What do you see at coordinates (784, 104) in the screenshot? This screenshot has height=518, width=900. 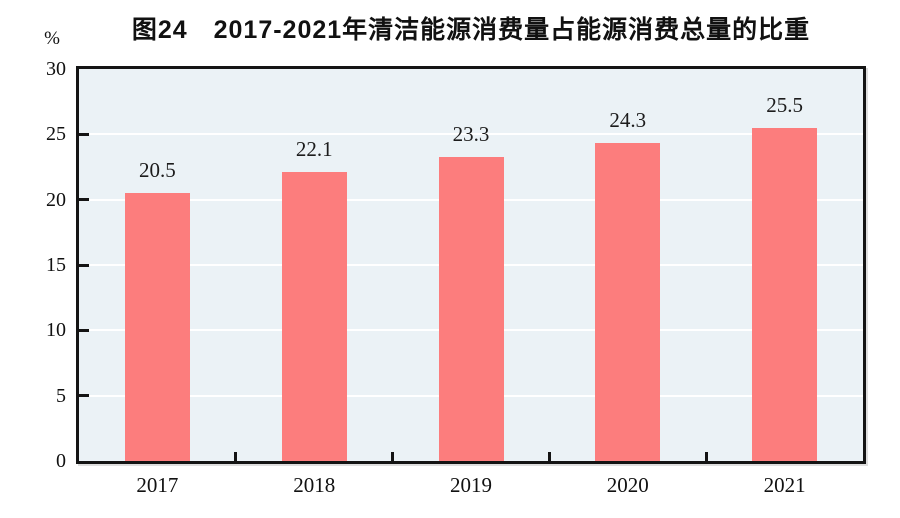 I see `bar-value-label-2021: 25.5` at bounding box center [784, 104].